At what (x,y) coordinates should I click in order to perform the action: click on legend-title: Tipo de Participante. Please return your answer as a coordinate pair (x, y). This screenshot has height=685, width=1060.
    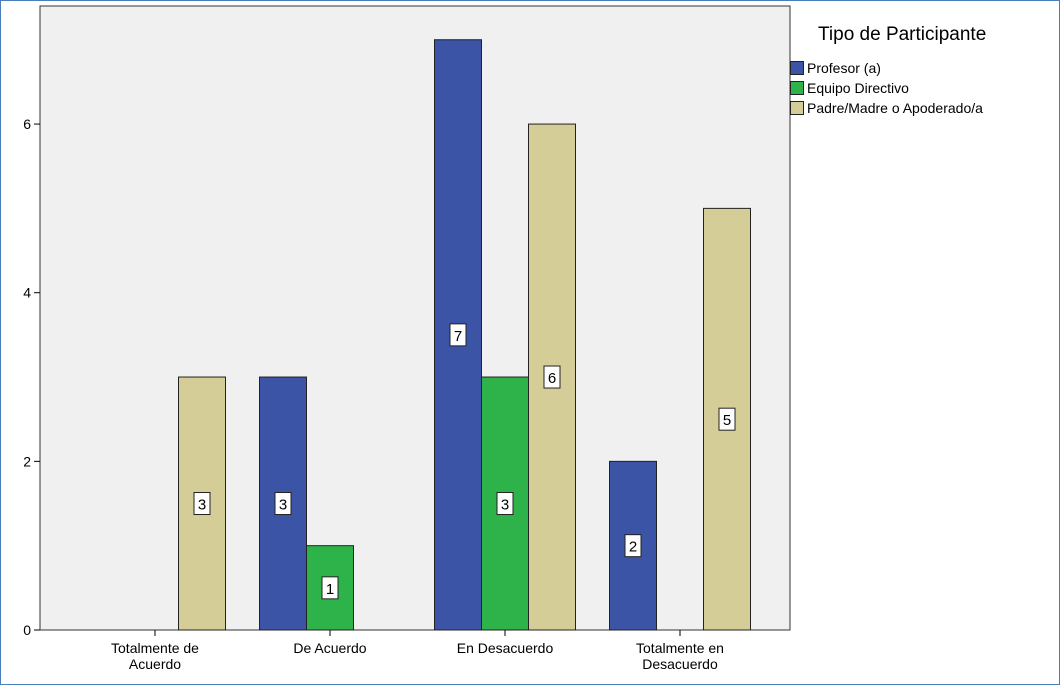
    Looking at the image, I should click on (902, 34).